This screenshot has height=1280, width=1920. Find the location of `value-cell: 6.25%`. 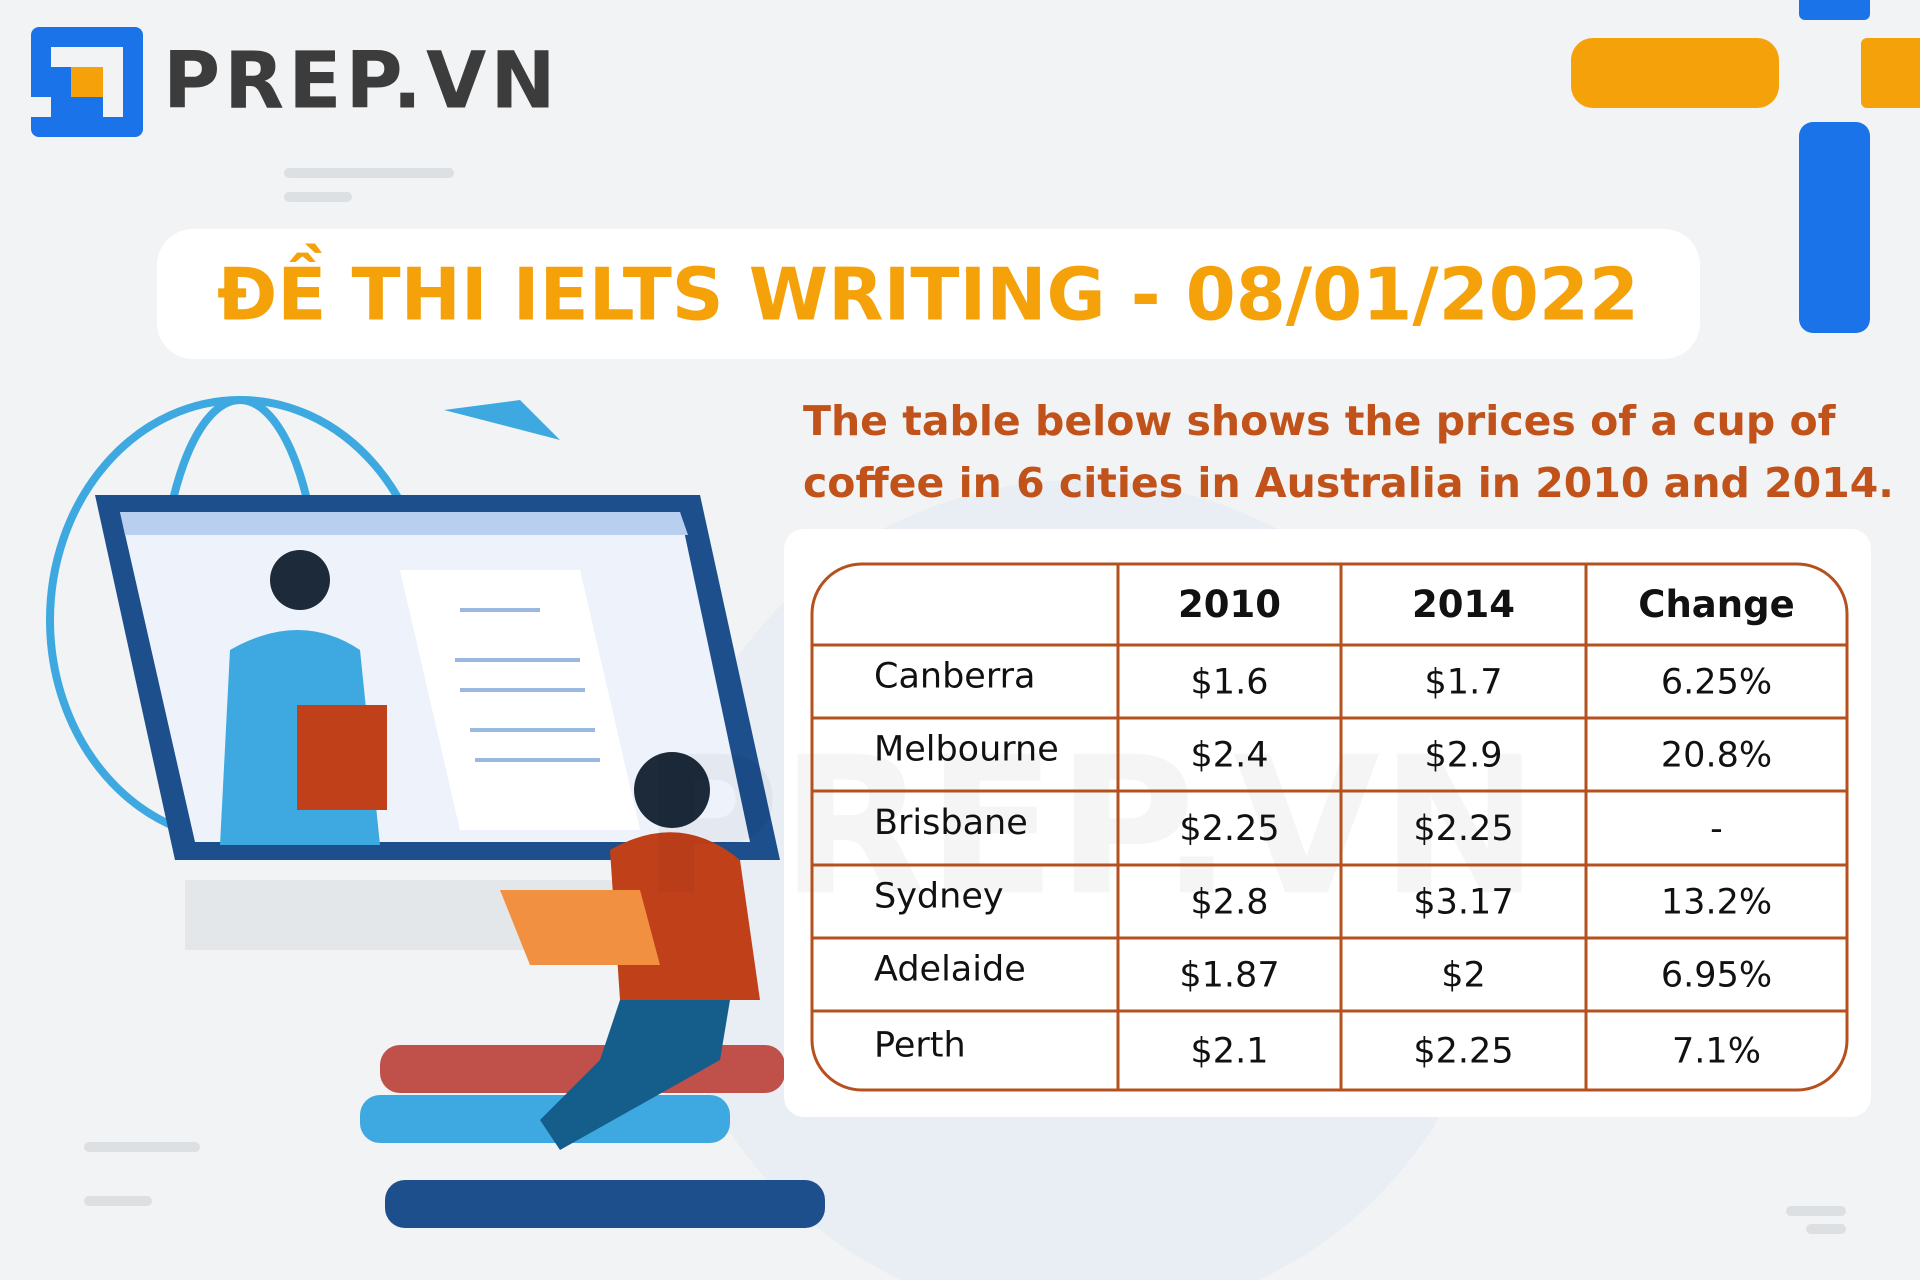

value-cell: 6.25% is located at coordinates (1716, 683).